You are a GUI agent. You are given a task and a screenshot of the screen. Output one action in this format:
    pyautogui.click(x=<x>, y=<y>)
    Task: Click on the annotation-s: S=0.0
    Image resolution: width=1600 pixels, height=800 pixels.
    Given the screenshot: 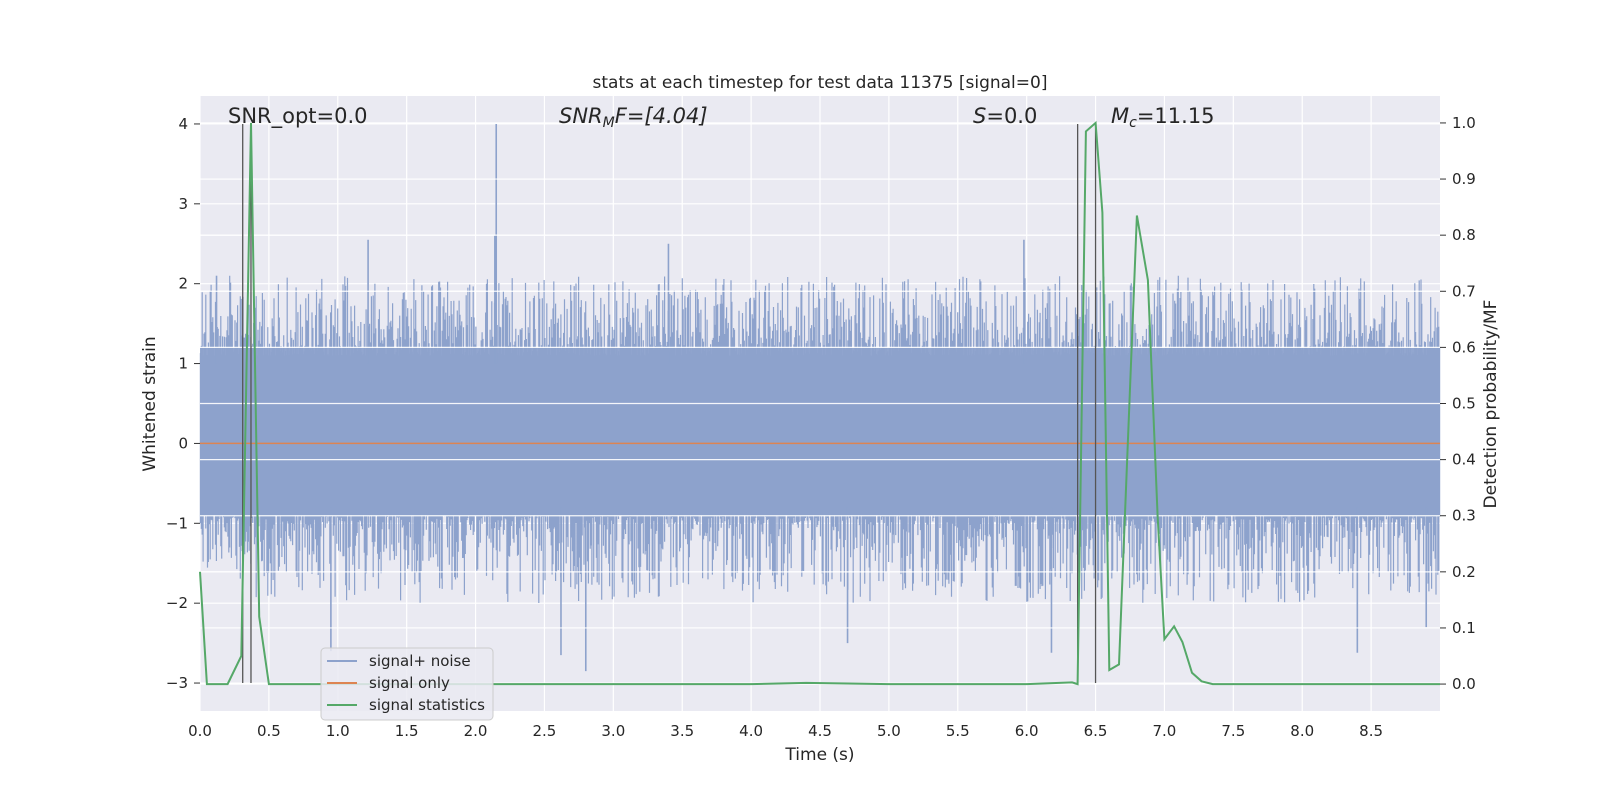 What is the action you would take?
    pyautogui.click(x=1005, y=116)
    